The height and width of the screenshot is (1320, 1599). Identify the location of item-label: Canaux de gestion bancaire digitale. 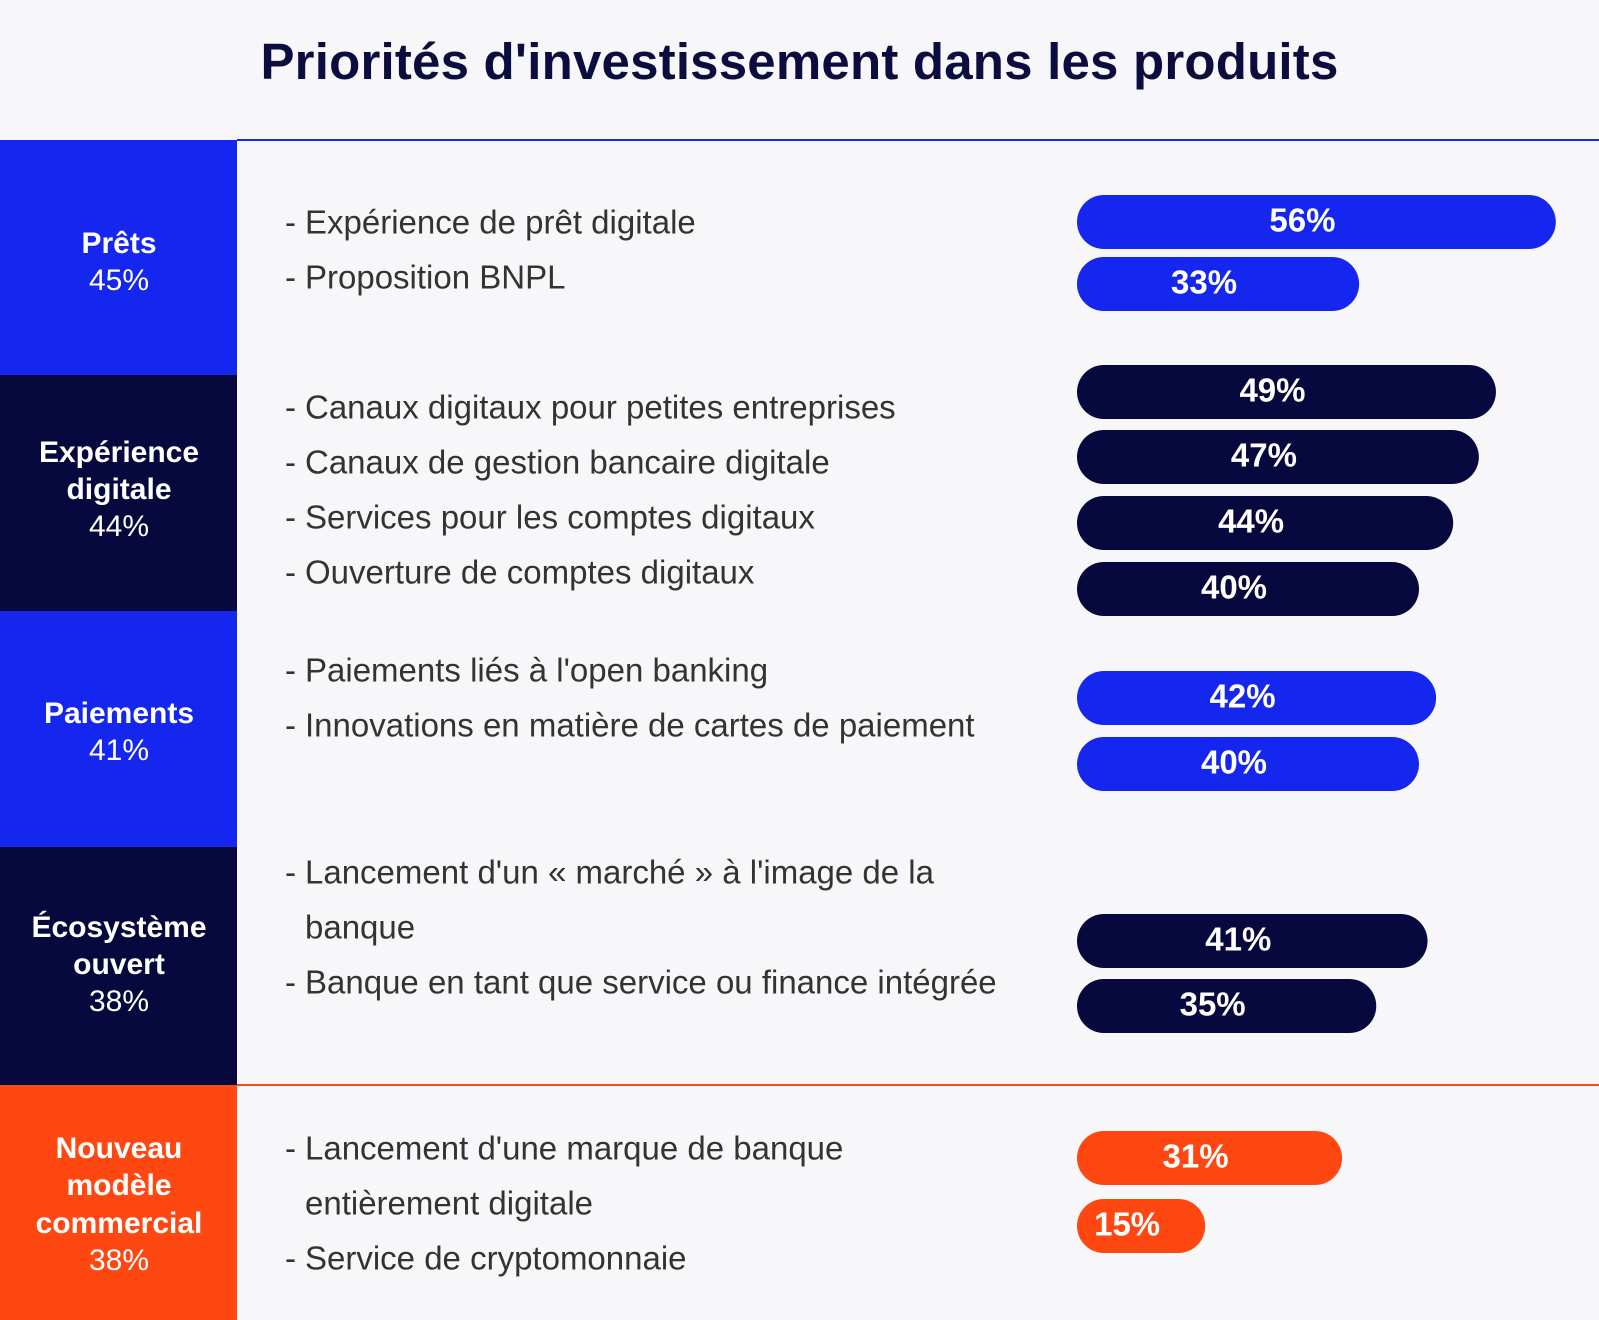
(567, 462).